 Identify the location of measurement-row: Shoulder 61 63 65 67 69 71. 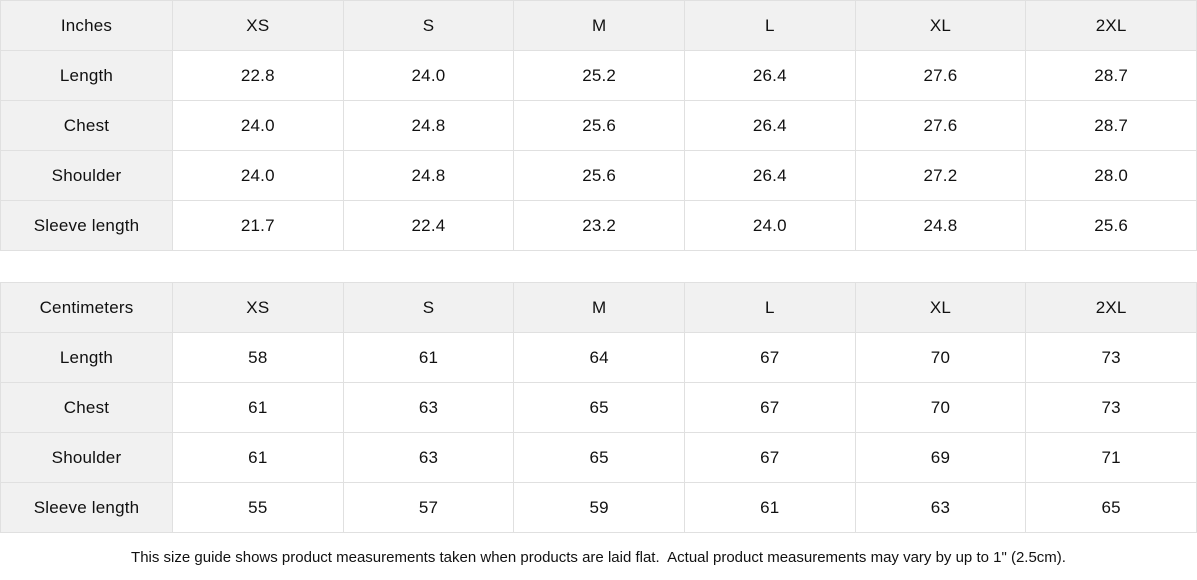
(598, 457).